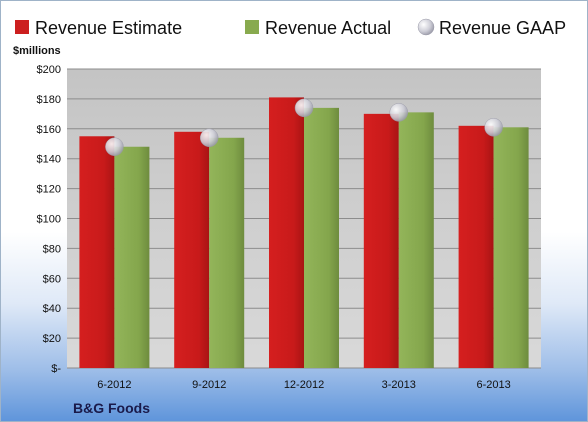  I want to click on x-axis-ticks: 6-2012 9-2012 12-2012 3-2013 6-2013, so click(303, 385).